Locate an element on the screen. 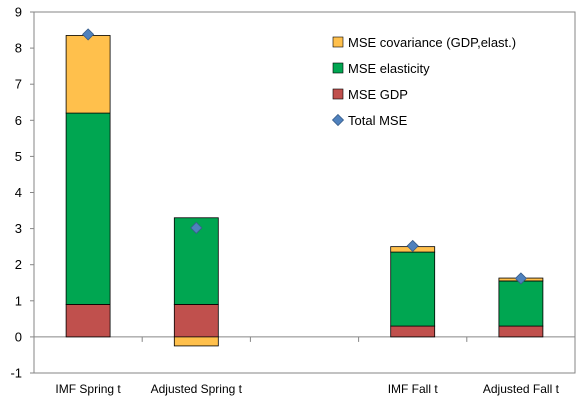 The height and width of the screenshot is (405, 582). x-category-label: Adjusted Spring t is located at coordinates (197, 389).